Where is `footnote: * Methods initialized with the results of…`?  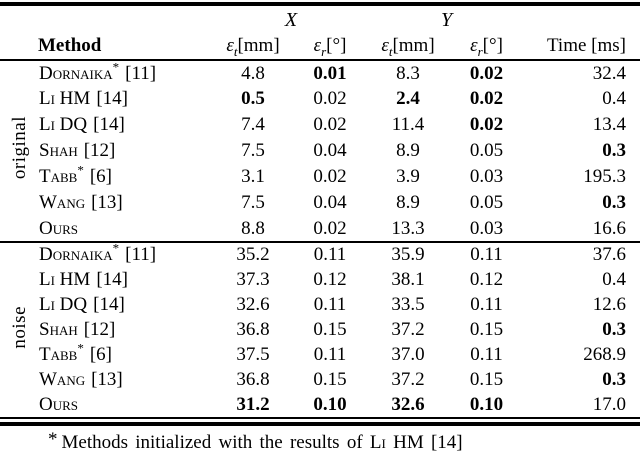
footnote: * Methods initialized with the results of… is located at coordinates (320, 440).